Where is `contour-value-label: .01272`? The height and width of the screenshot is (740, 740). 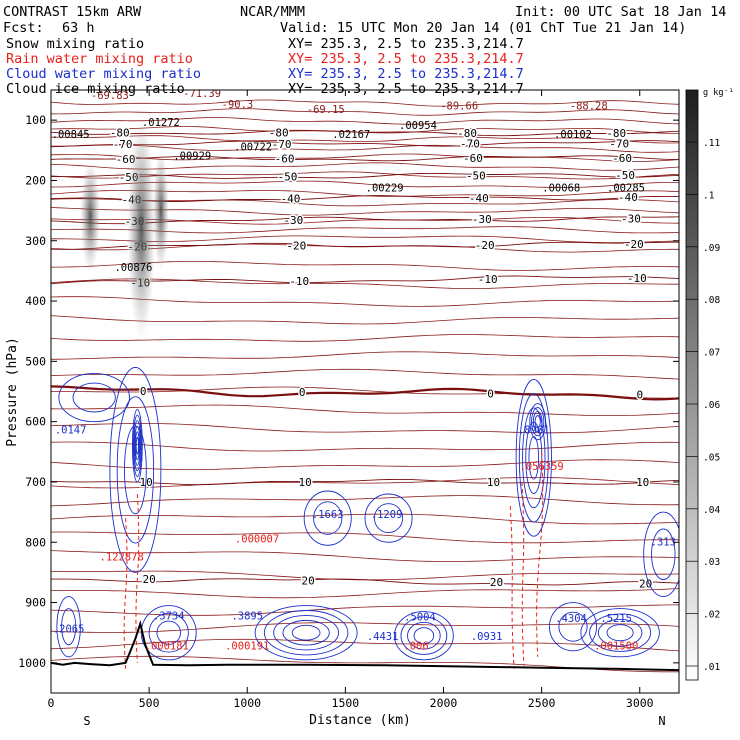 contour-value-label: .01272 is located at coordinates (161, 123).